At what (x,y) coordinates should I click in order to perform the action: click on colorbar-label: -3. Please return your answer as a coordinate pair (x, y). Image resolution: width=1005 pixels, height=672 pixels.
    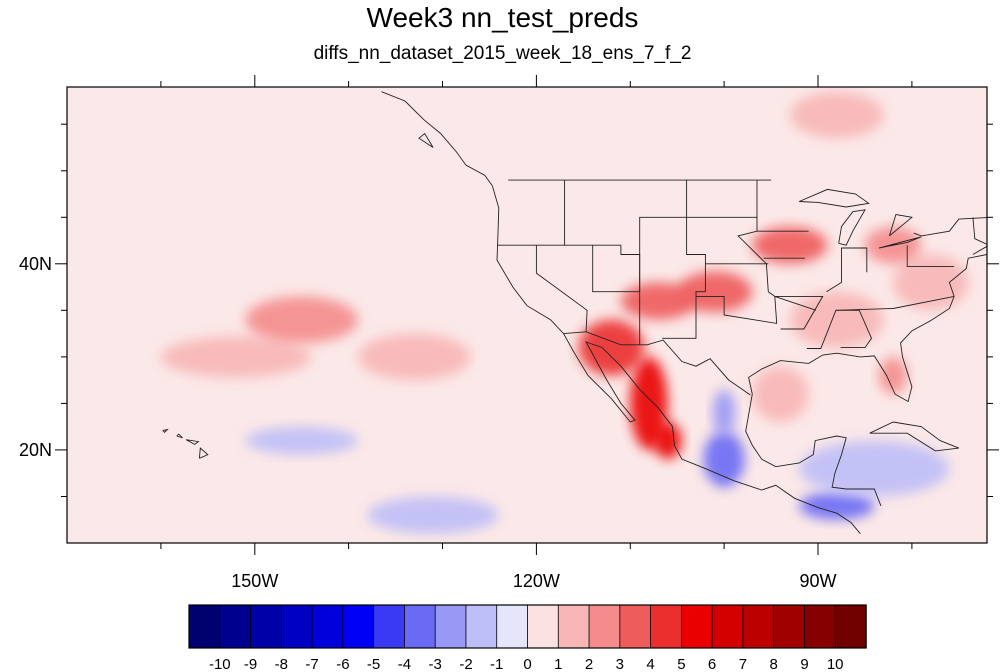
    Looking at the image, I should click on (435, 664).